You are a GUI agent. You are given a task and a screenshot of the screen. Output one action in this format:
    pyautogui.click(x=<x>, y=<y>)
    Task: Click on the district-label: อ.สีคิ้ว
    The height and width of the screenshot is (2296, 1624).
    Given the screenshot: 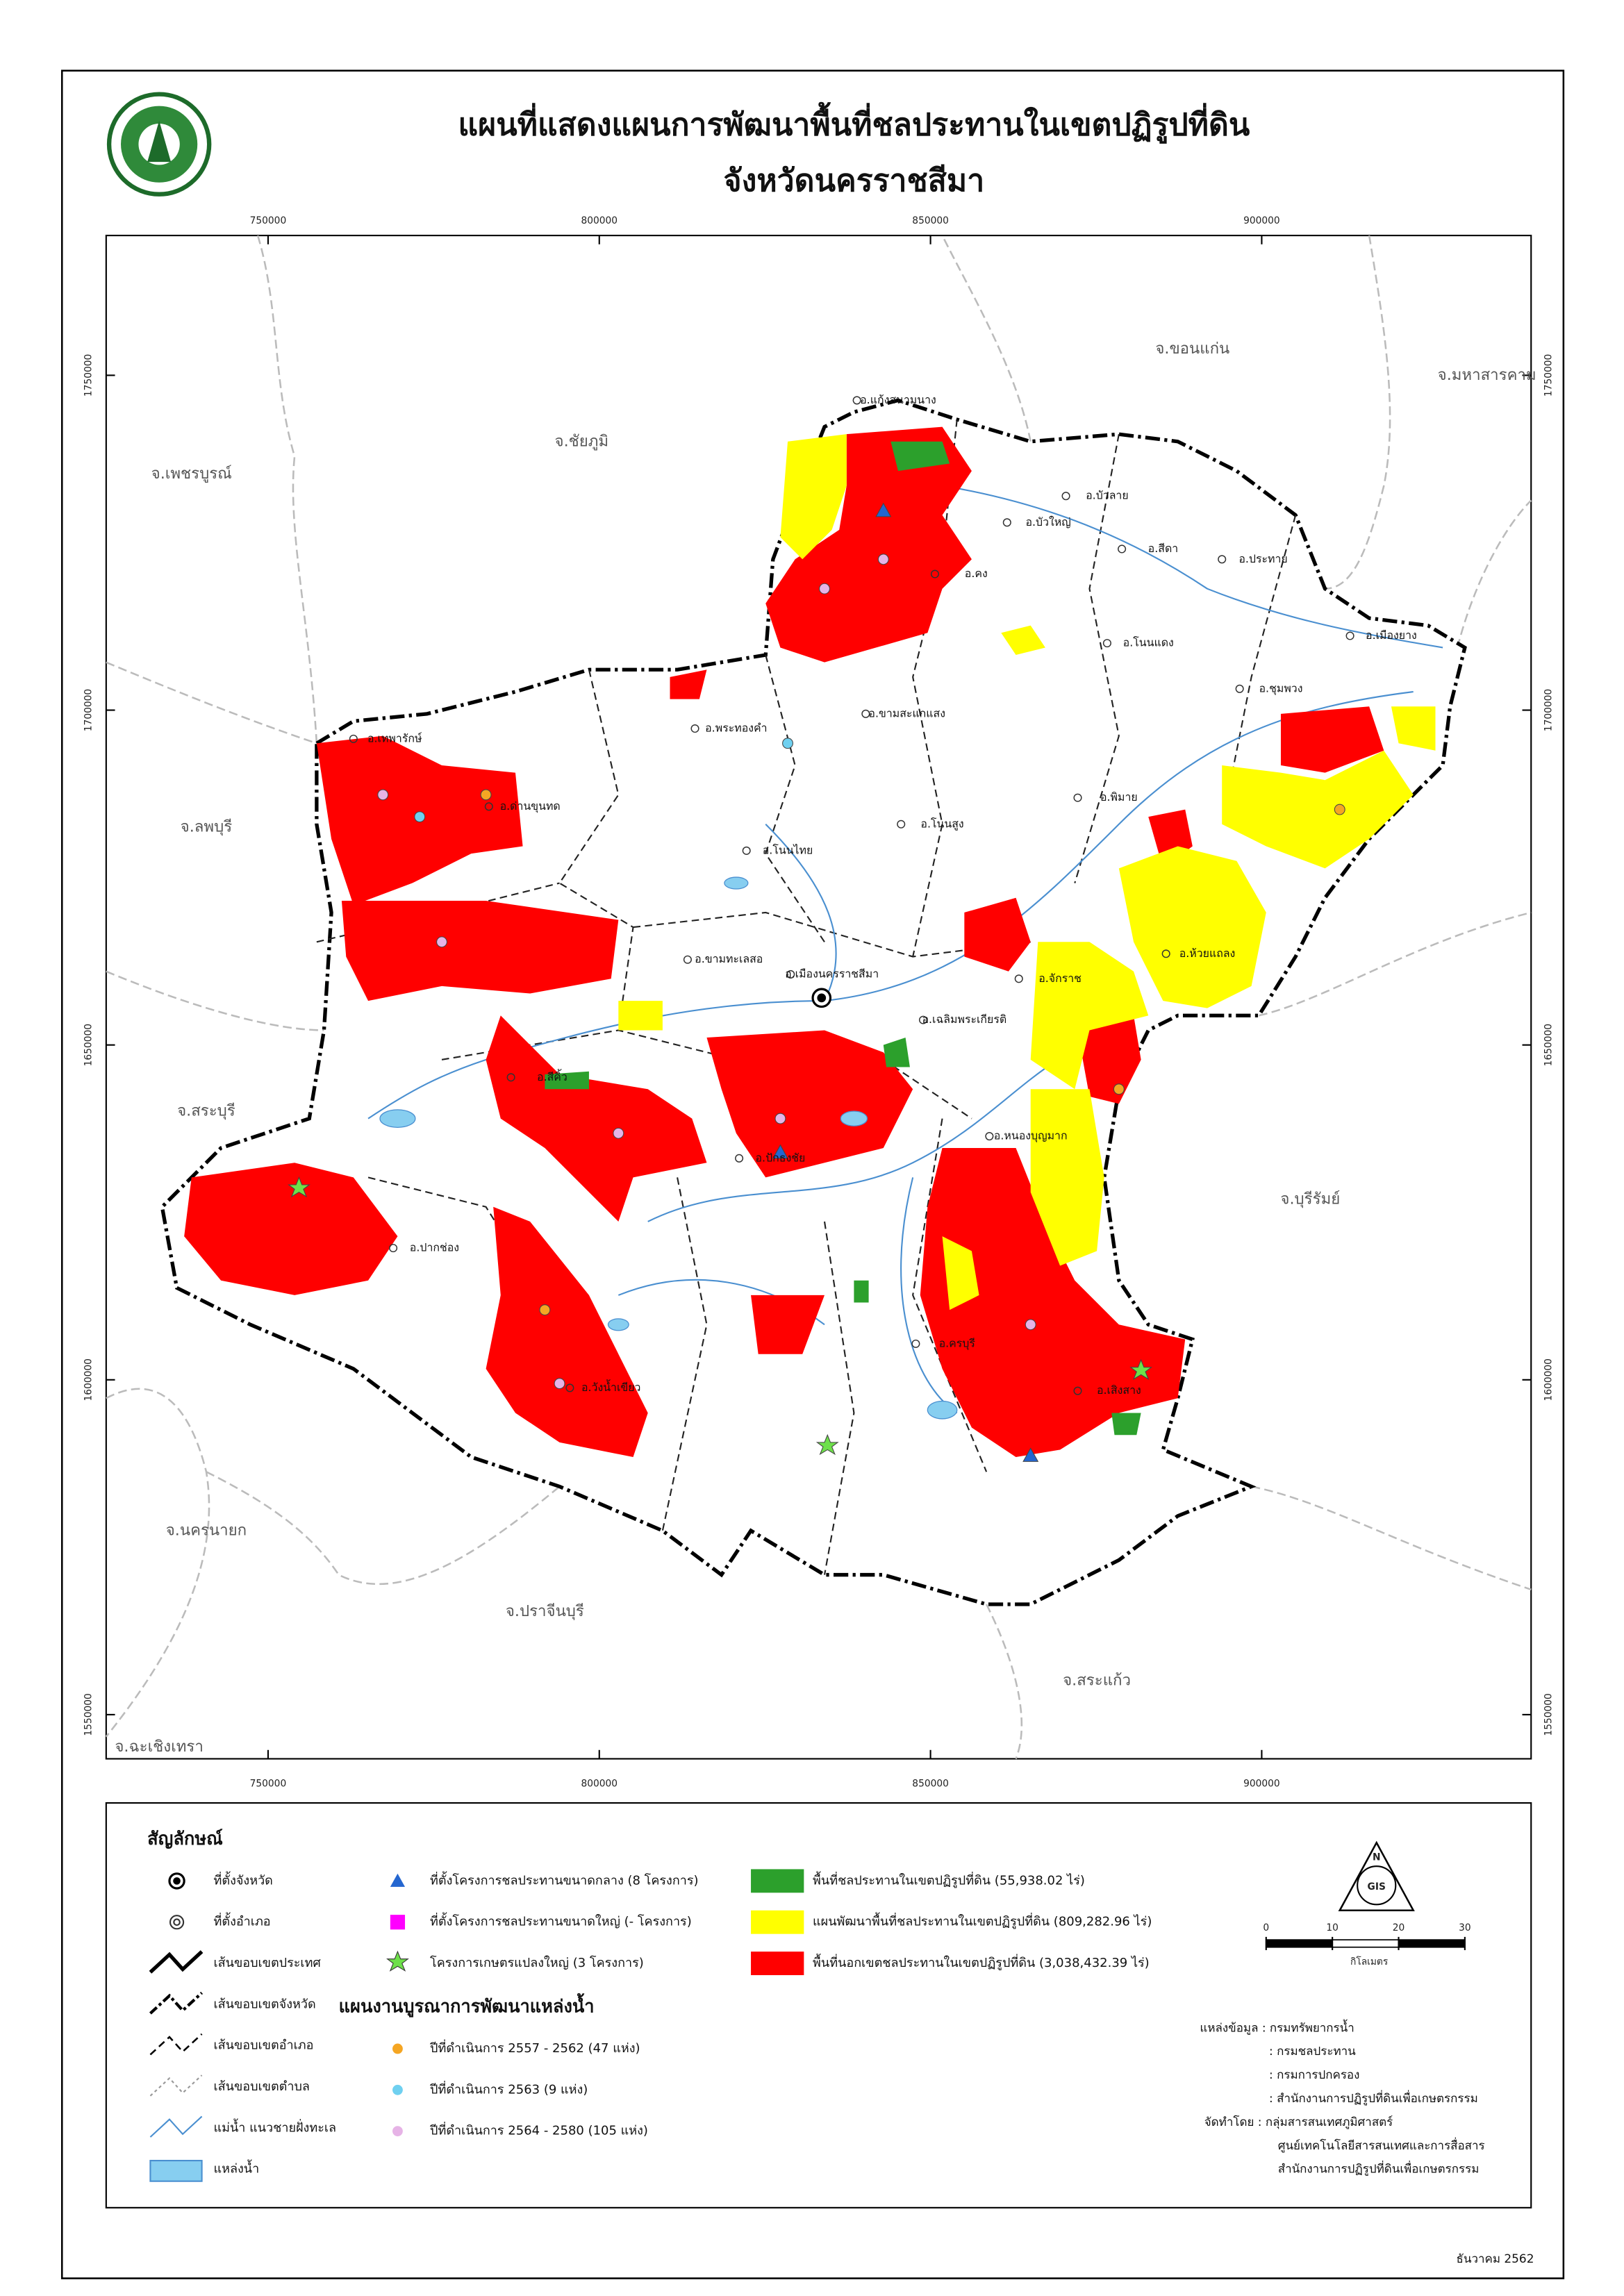 What is the action you would take?
    pyautogui.click(x=552, y=1076)
    